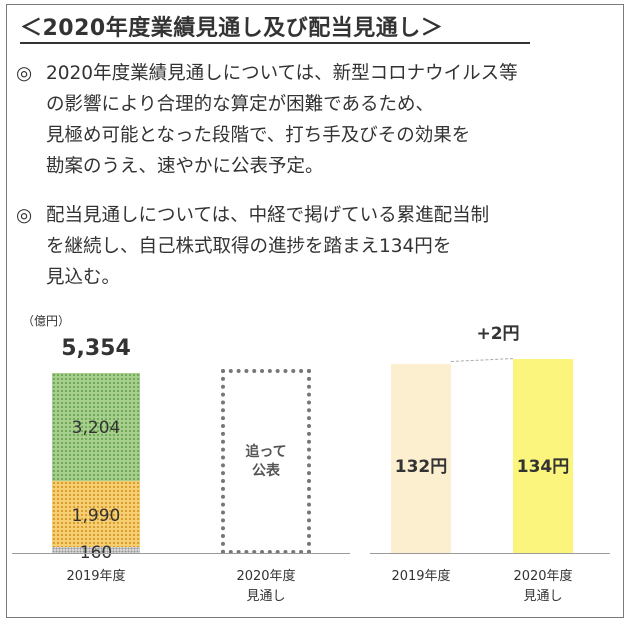  Describe the element at coordinates (185, 166) in the screenshot. I see `paragraph-line: 勘案のうえ、速やかに公表予定。` at that location.